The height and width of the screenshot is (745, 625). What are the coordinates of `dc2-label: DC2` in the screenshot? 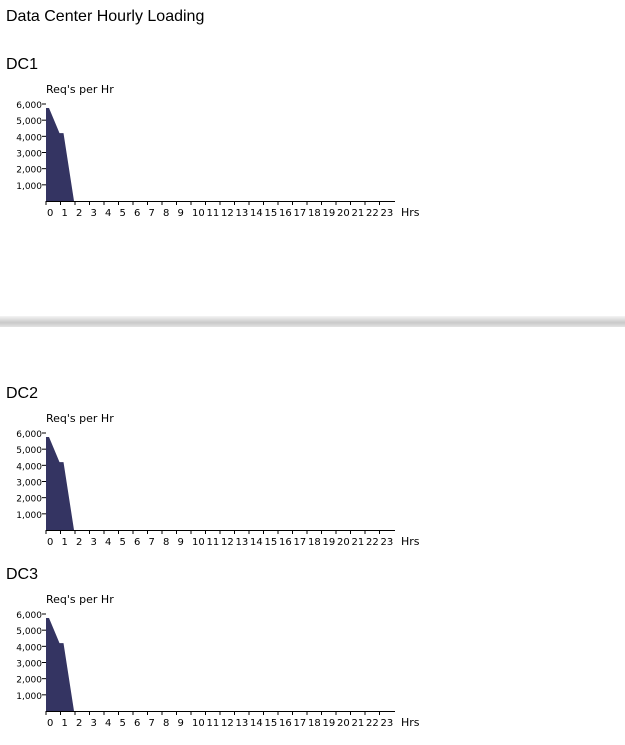 It's located at (22, 393).